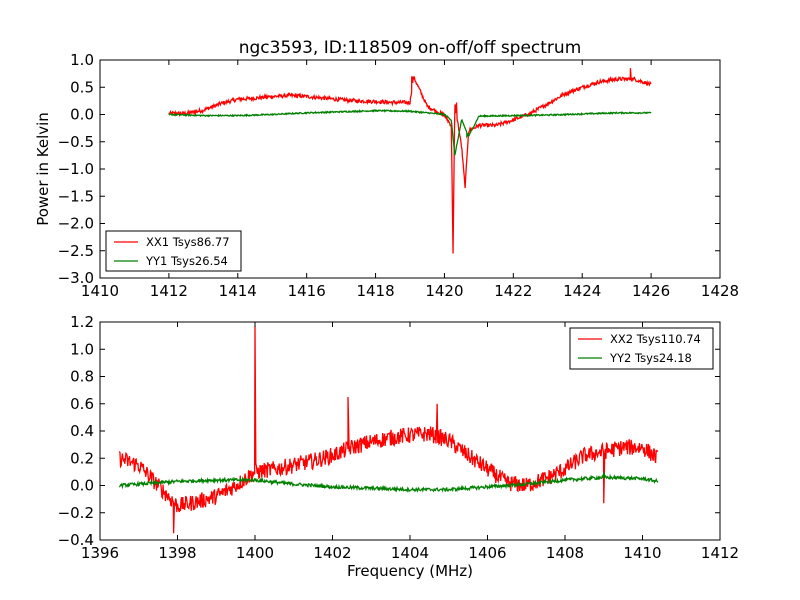 This screenshot has height=600, width=800. I want to click on y-tick-label: −0.4, so click(76, 540).